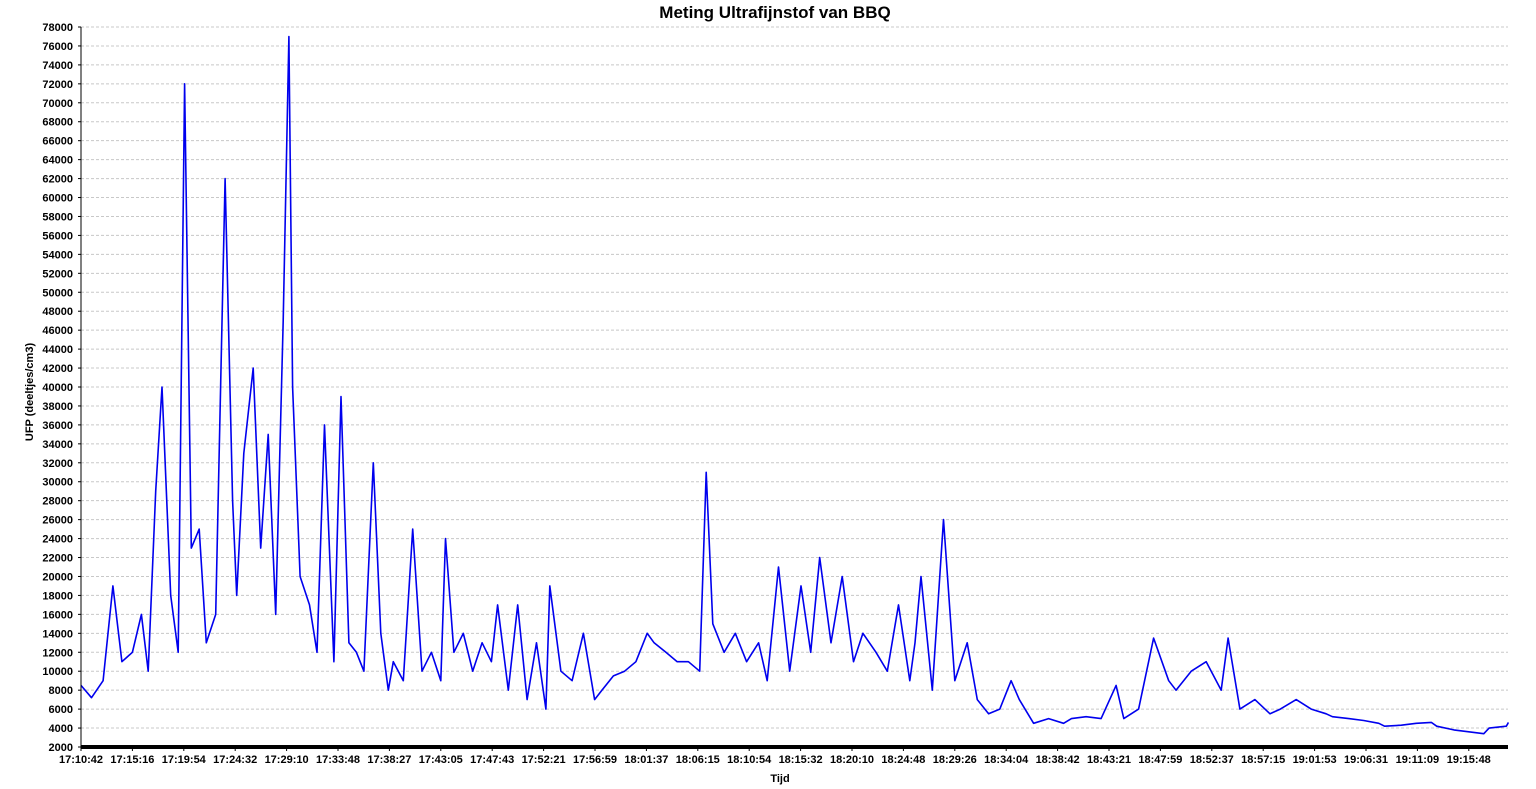 The width and height of the screenshot is (1536, 789). What do you see at coordinates (57, 596) in the screenshot?
I see `y-tick-label: 18000` at bounding box center [57, 596].